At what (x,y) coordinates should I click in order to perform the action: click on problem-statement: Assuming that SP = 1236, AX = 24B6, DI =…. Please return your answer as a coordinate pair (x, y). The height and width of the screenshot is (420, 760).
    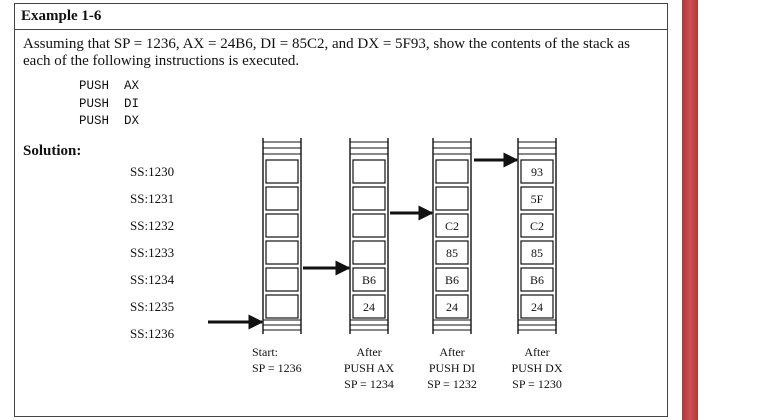
    Looking at the image, I should click on (327, 52).